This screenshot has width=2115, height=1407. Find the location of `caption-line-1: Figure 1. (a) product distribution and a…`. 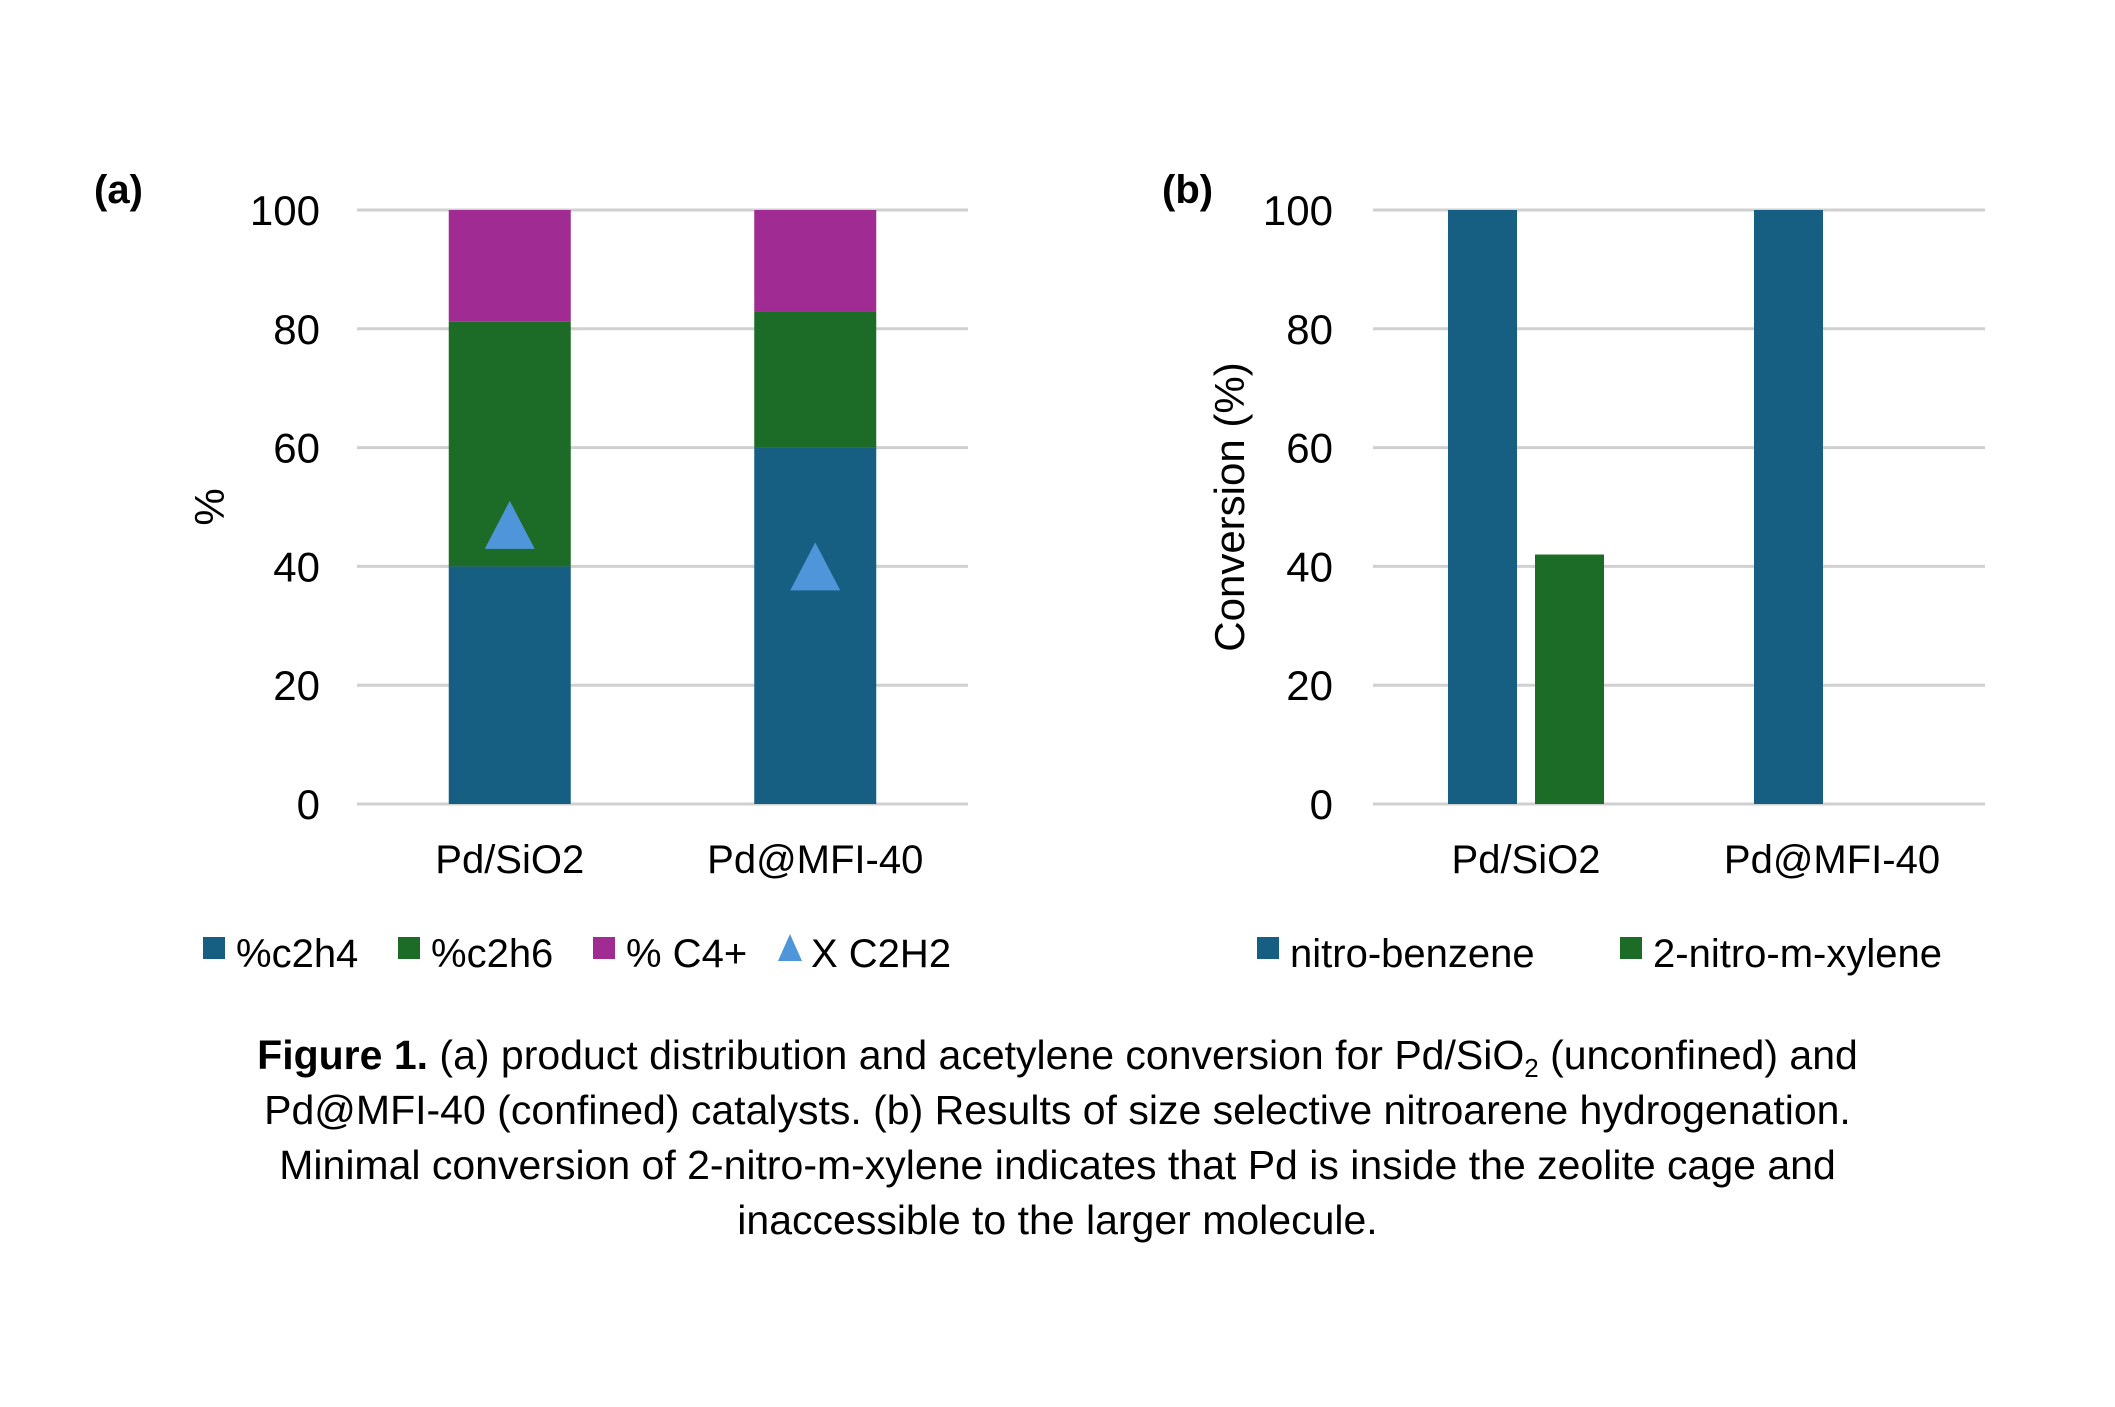

caption-line-1: Figure 1. (a) product distribution and a… is located at coordinates (1057, 1055).